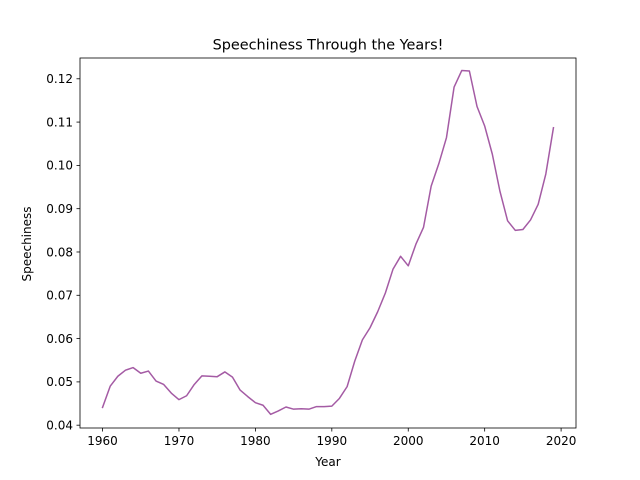  I want to click on x-tick-label: 1990, so click(332, 441).